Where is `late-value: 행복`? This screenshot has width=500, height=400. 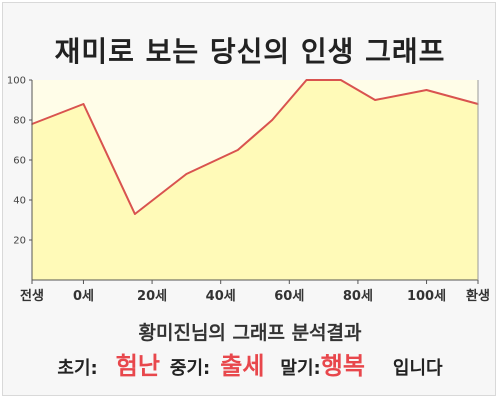 late-value: 행복 is located at coordinates (342, 366).